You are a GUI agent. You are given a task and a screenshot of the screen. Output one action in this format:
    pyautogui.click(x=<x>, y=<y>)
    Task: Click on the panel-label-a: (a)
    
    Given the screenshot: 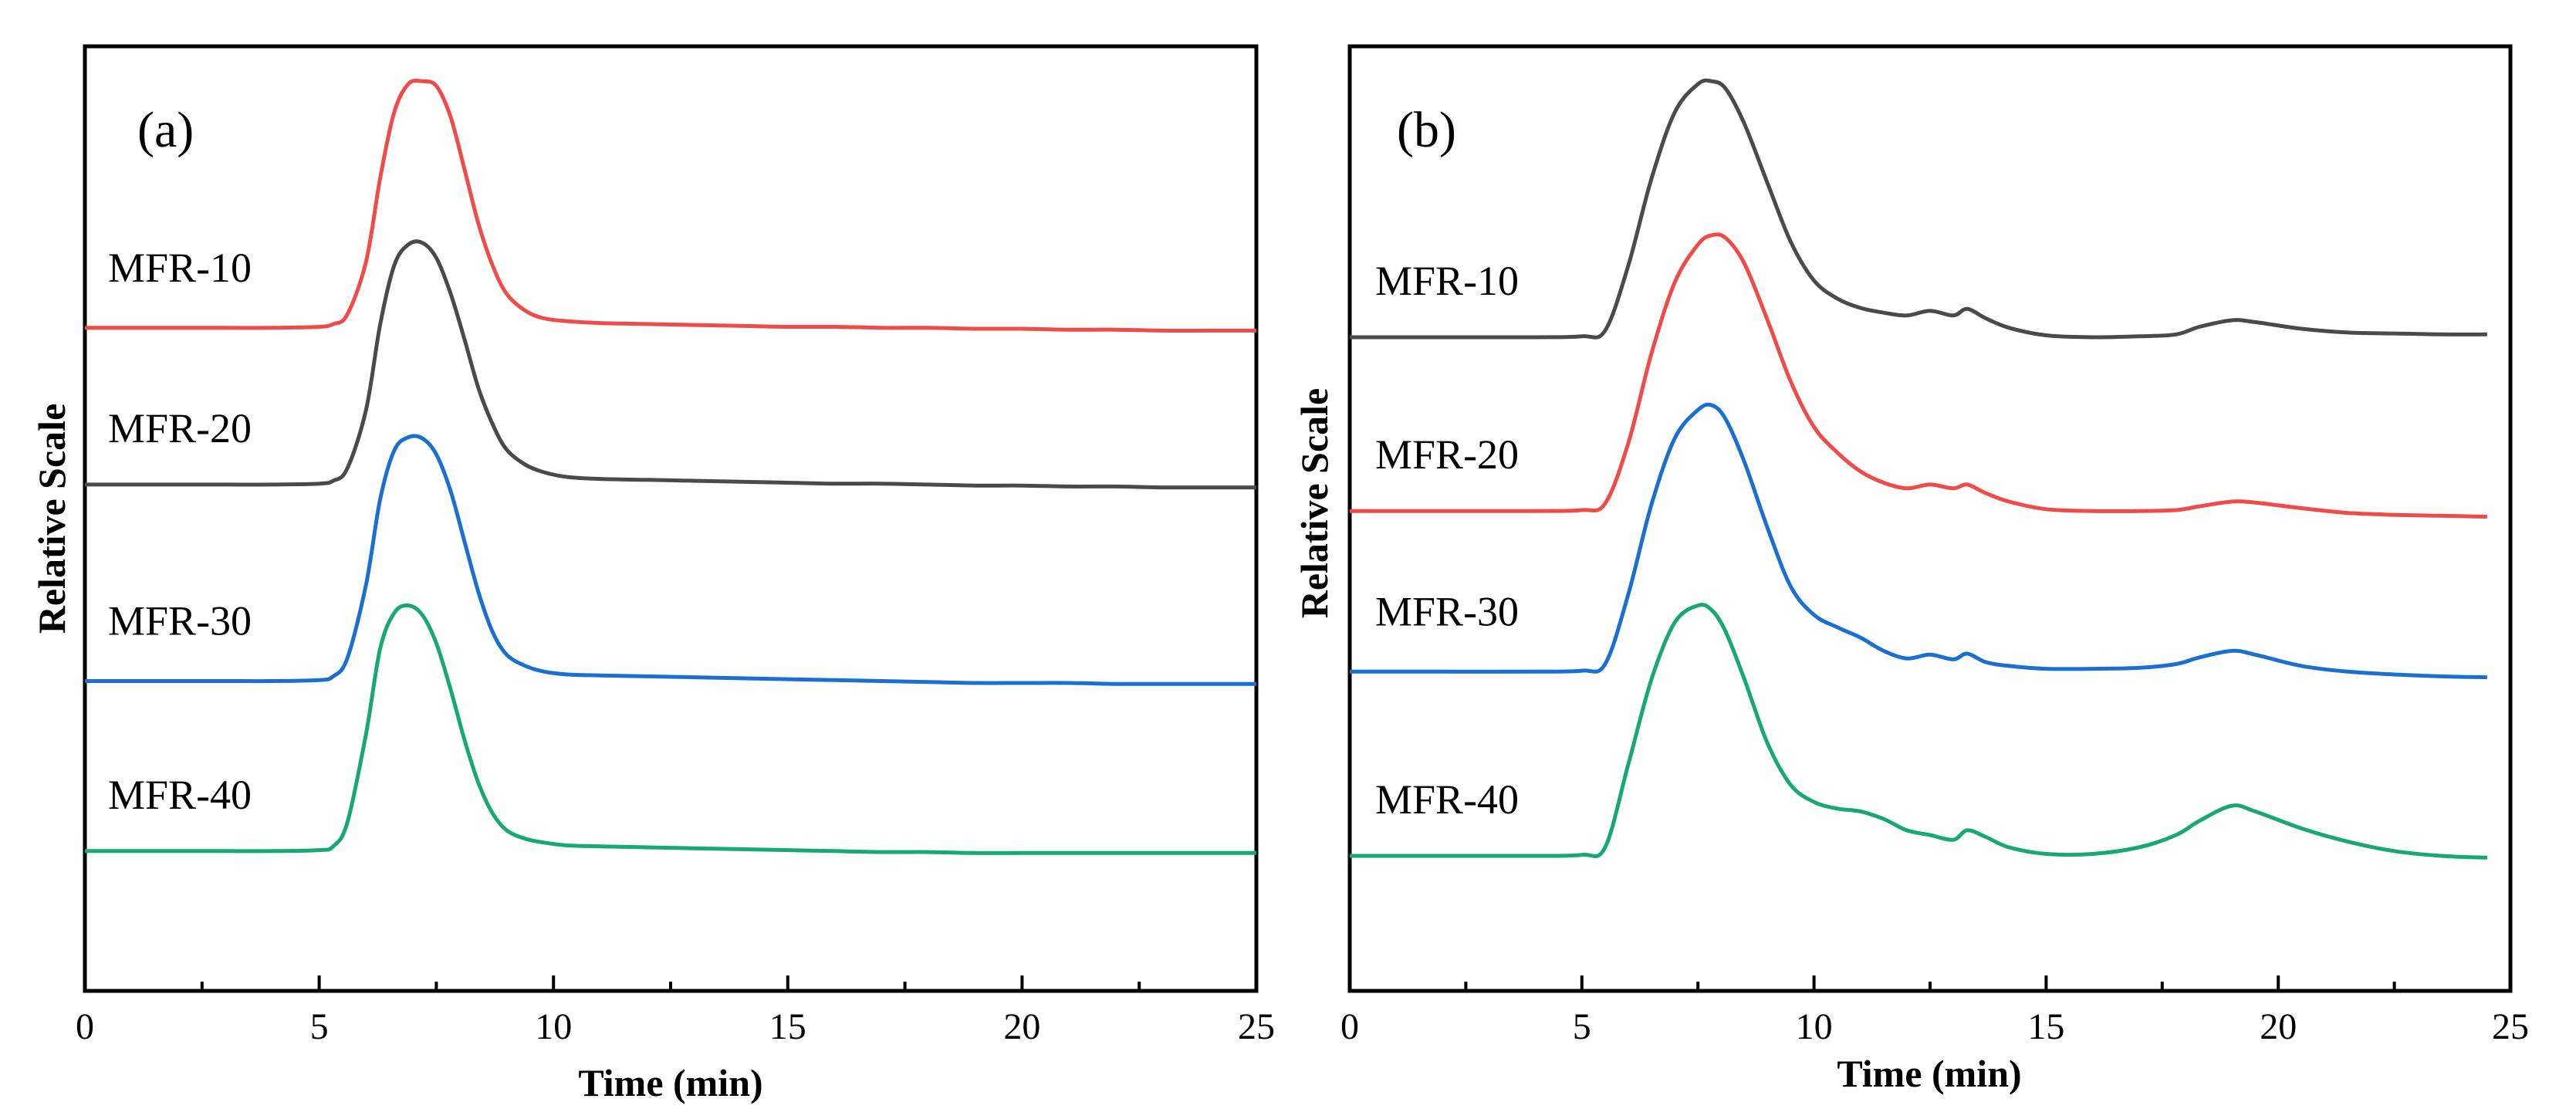 What is the action you would take?
    pyautogui.click(x=165, y=130)
    